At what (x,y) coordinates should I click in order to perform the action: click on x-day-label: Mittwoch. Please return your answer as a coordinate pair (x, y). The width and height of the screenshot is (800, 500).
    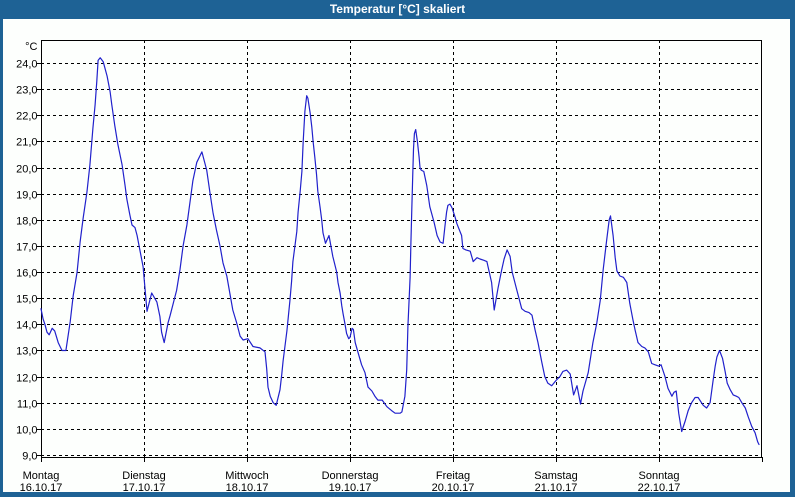
    Looking at the image, I should click on (246, 476).